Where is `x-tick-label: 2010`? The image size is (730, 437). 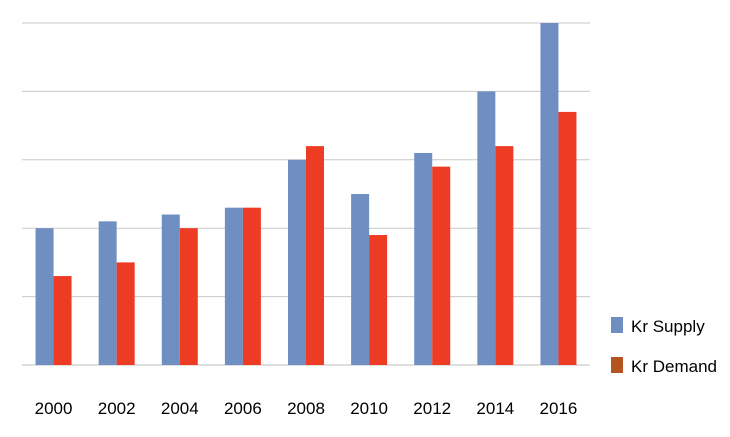
x-tick-label: 2010 is located at coordinates (369, 408).